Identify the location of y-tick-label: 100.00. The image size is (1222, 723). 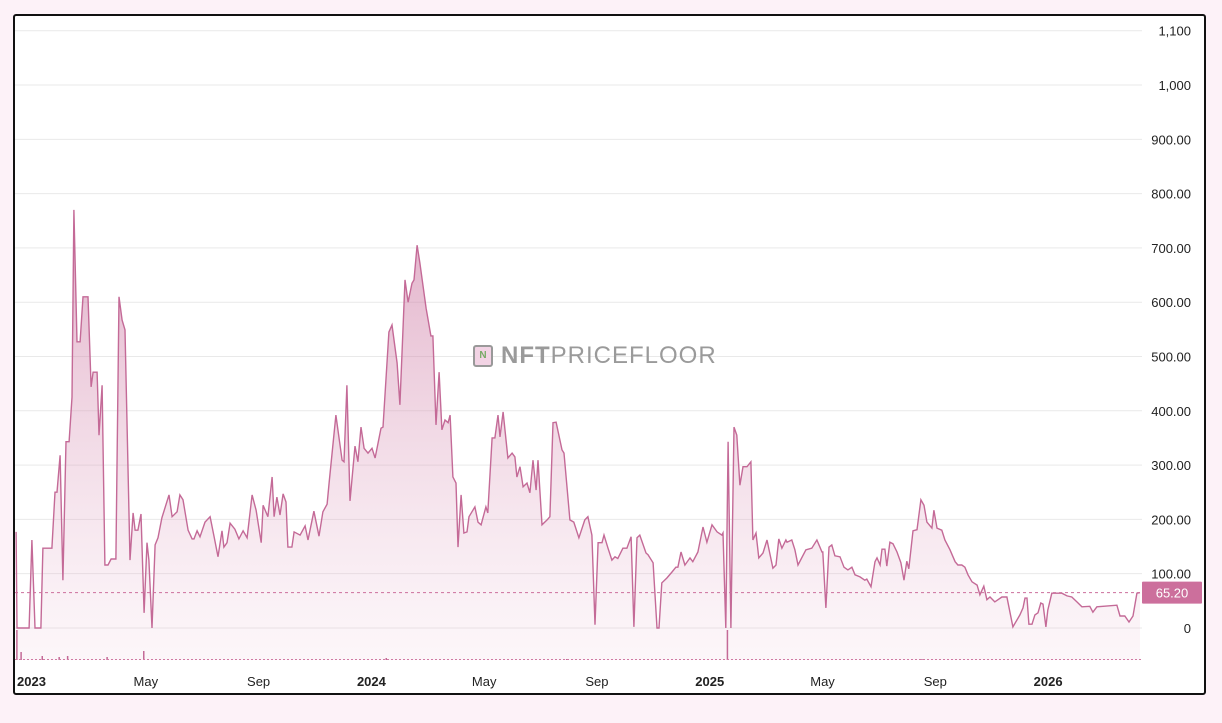
(1171, 574).